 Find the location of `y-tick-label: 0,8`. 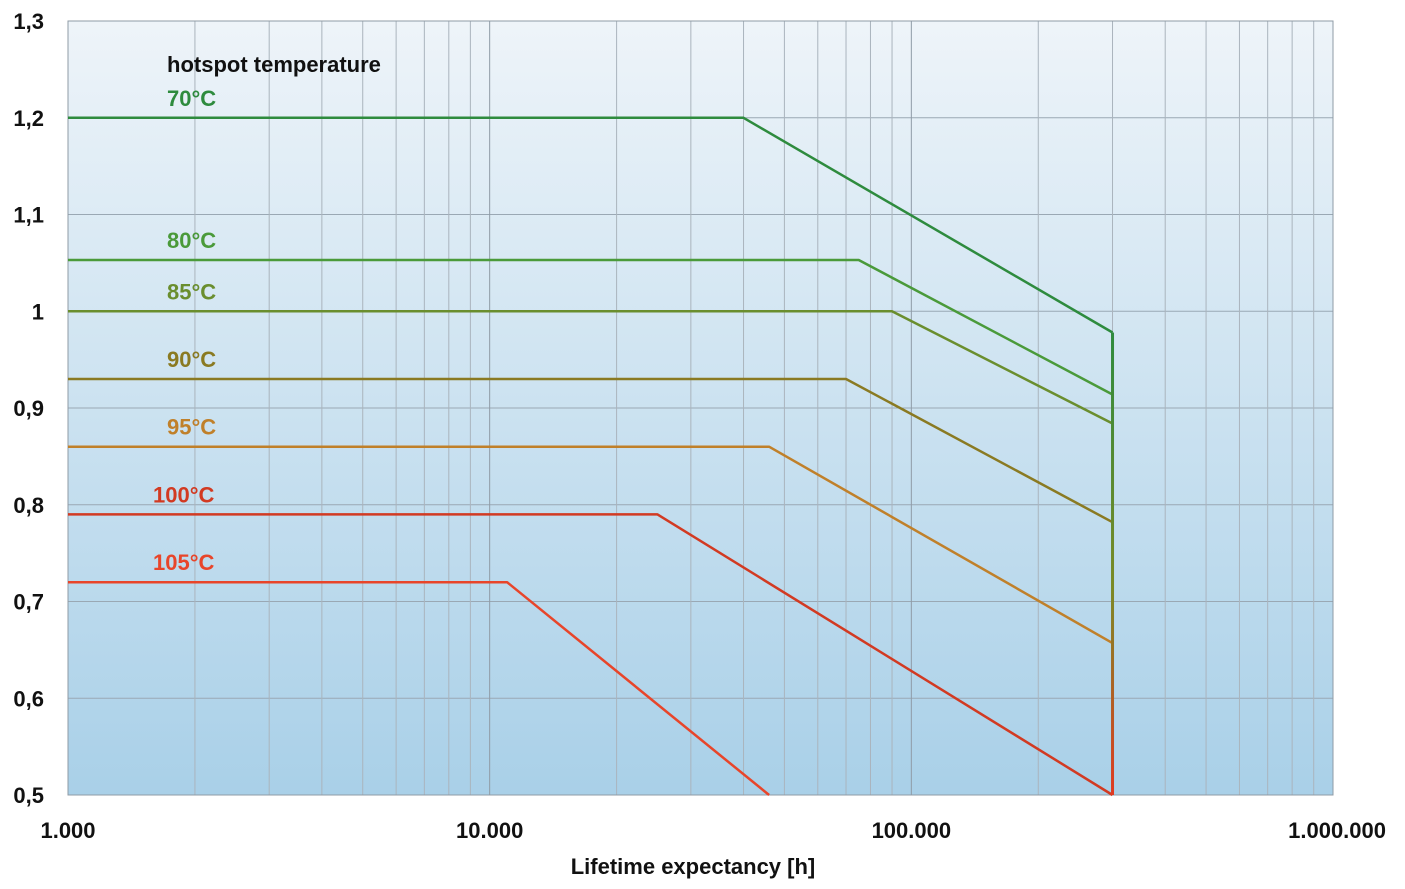

y-tick-label: 0,8 is located at coordinates (28, 505).